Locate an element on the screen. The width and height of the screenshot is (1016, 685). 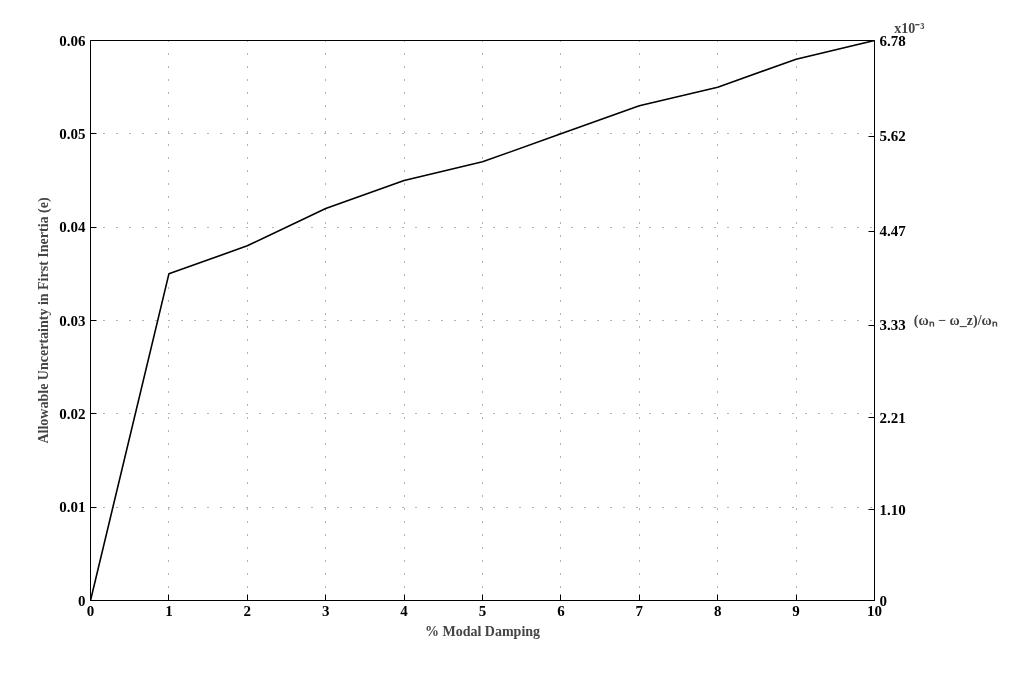
x-tick-label: 6 is located at coordinates (561, 610).